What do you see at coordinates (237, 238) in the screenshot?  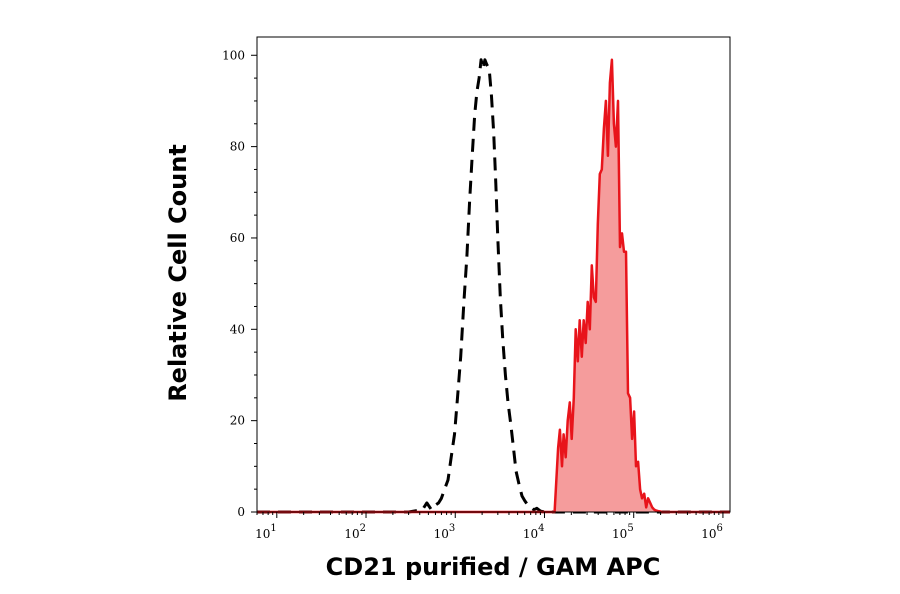 I see `y-tick-label-60: 60` at bounding box center [237, 238].